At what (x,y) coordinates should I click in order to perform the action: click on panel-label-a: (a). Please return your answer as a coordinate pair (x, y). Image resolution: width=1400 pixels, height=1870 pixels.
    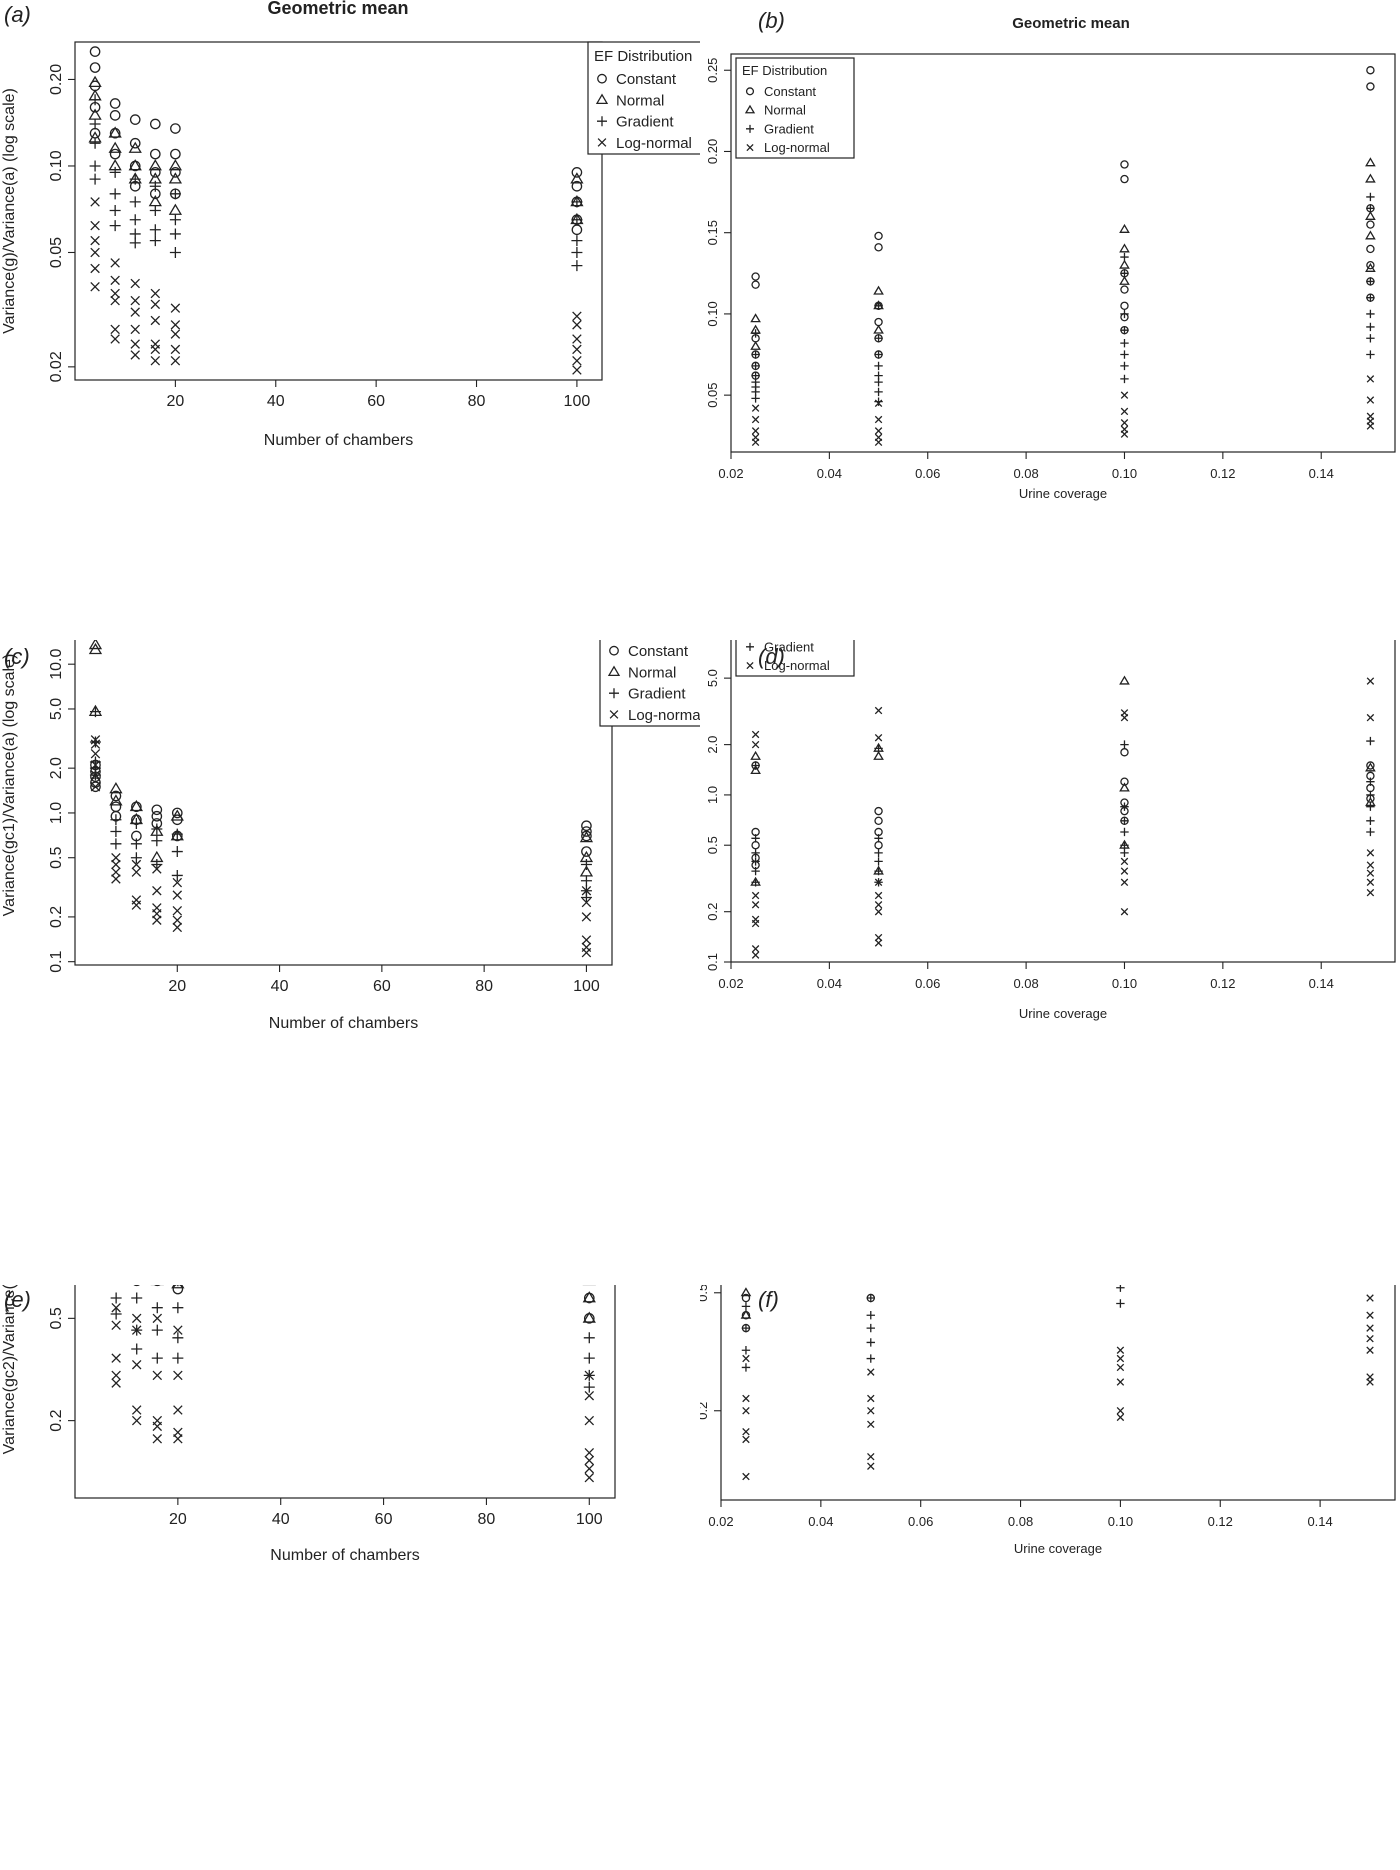
    Looking at the image, I should click on (17, 15).